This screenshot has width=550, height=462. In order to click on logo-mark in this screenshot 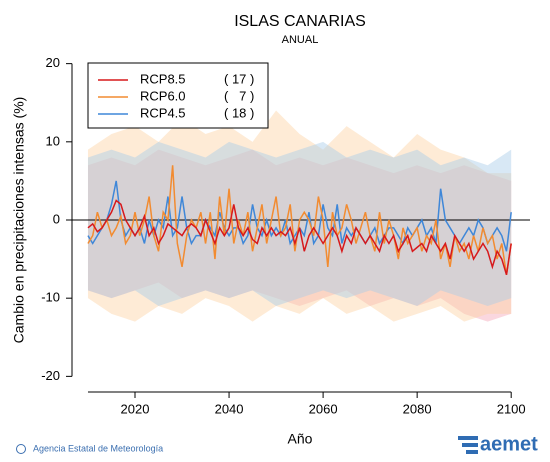, I will do `click(468, 445)`.